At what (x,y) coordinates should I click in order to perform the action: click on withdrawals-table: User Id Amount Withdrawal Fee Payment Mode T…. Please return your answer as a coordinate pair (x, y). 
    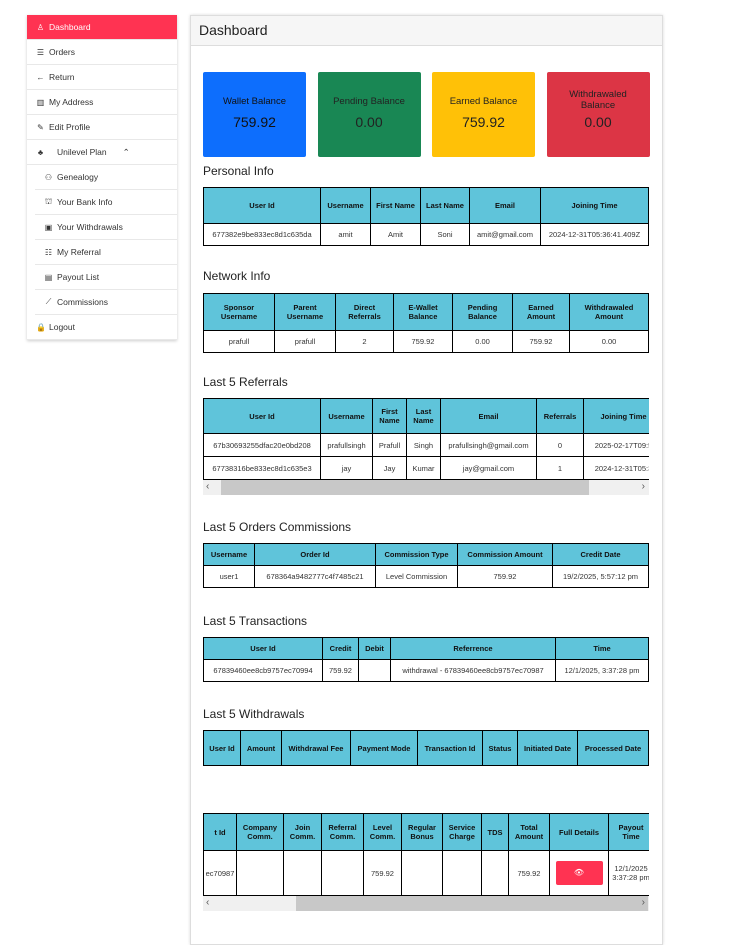
    Looking at the image, I should click on (426, 748).